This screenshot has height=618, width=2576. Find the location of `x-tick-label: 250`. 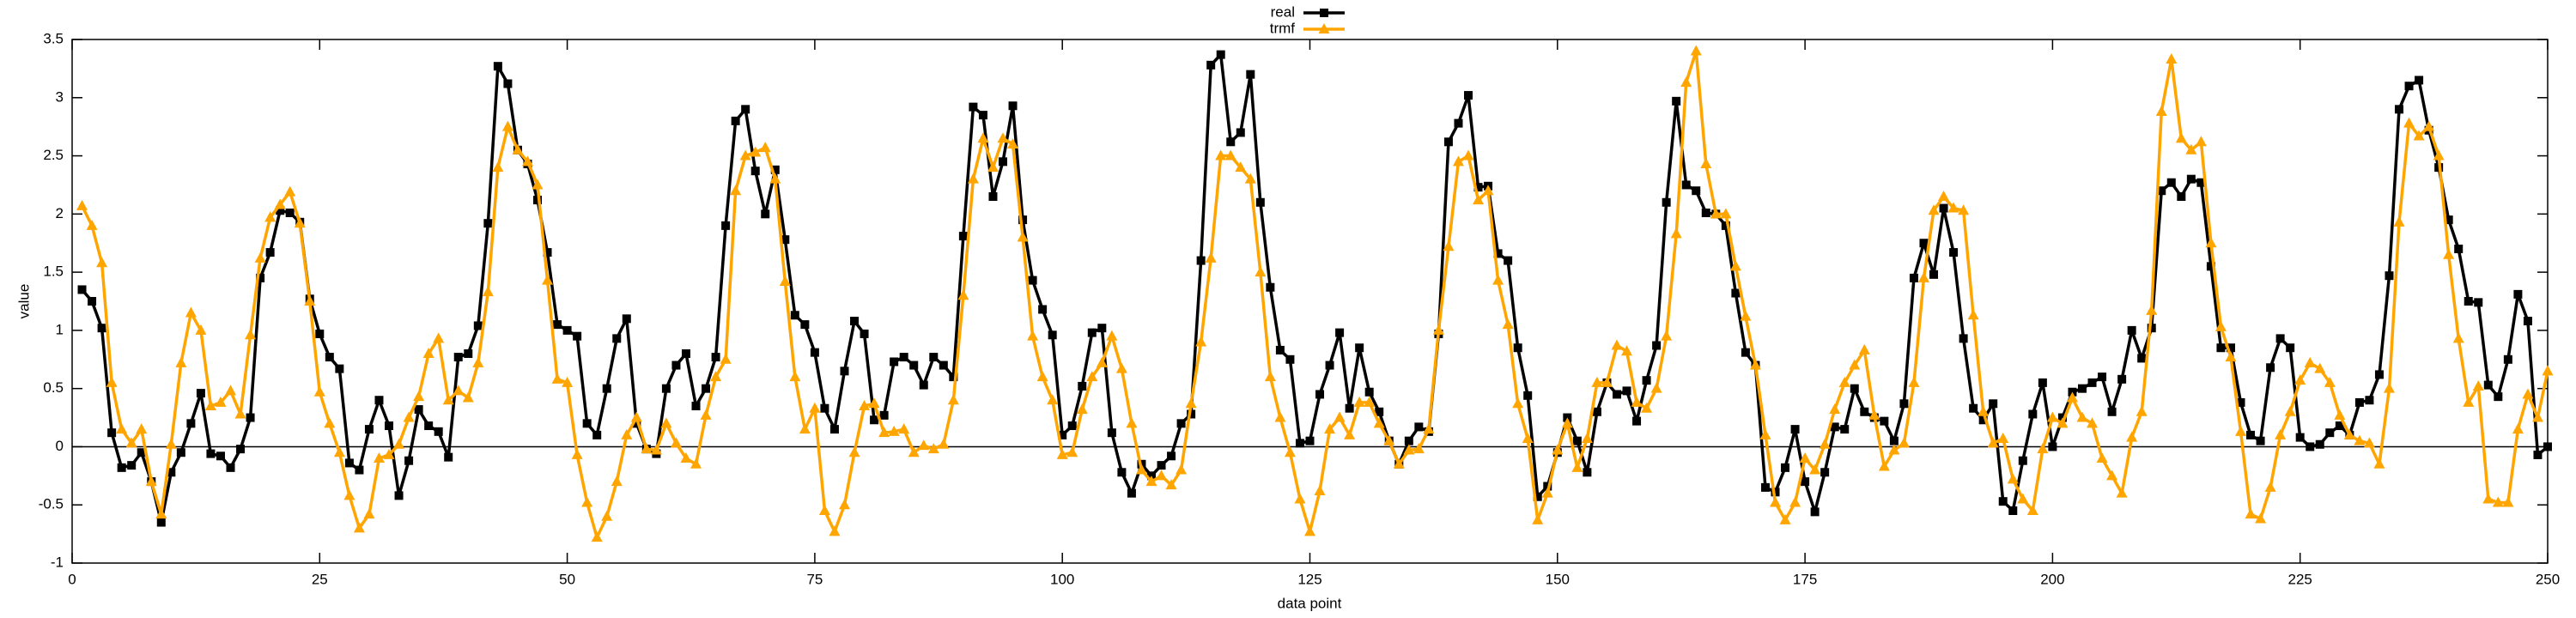

x-tick-label: 250 is located at coordinates (2548, 579).